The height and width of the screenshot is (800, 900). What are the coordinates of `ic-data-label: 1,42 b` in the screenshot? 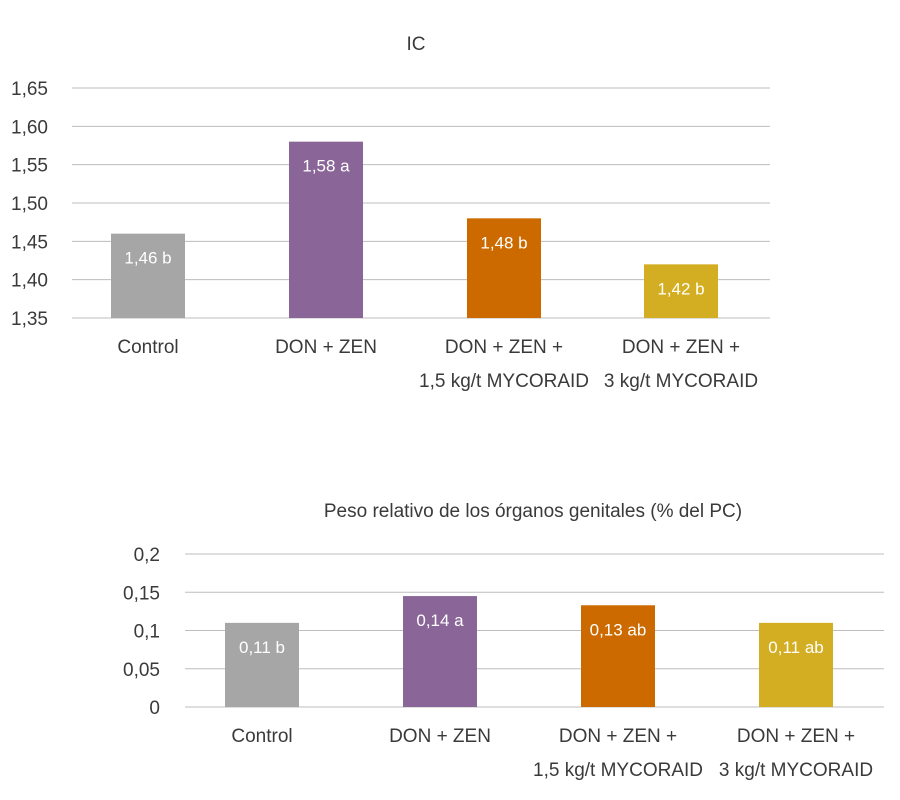 It's located at (680, 288).